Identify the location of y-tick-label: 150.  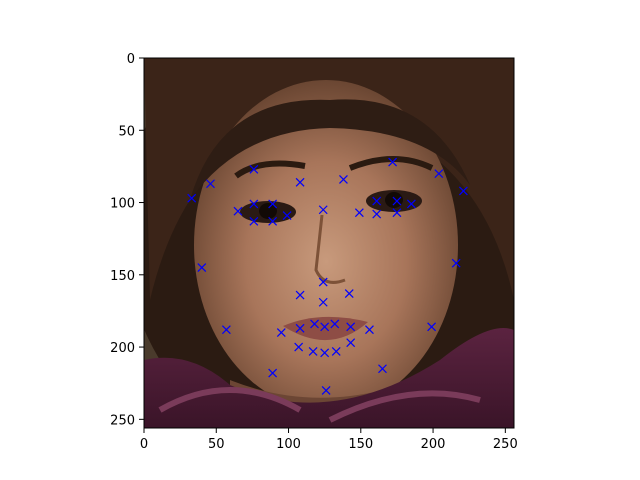
(122, 276).